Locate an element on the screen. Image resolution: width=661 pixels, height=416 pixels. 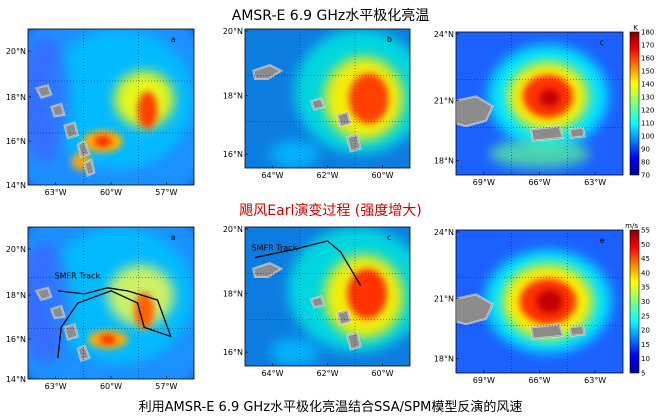
map-panel-2: b 64°W 62°W 60°W 20°N 18°N 16°N is located at coordinates (317, 103).